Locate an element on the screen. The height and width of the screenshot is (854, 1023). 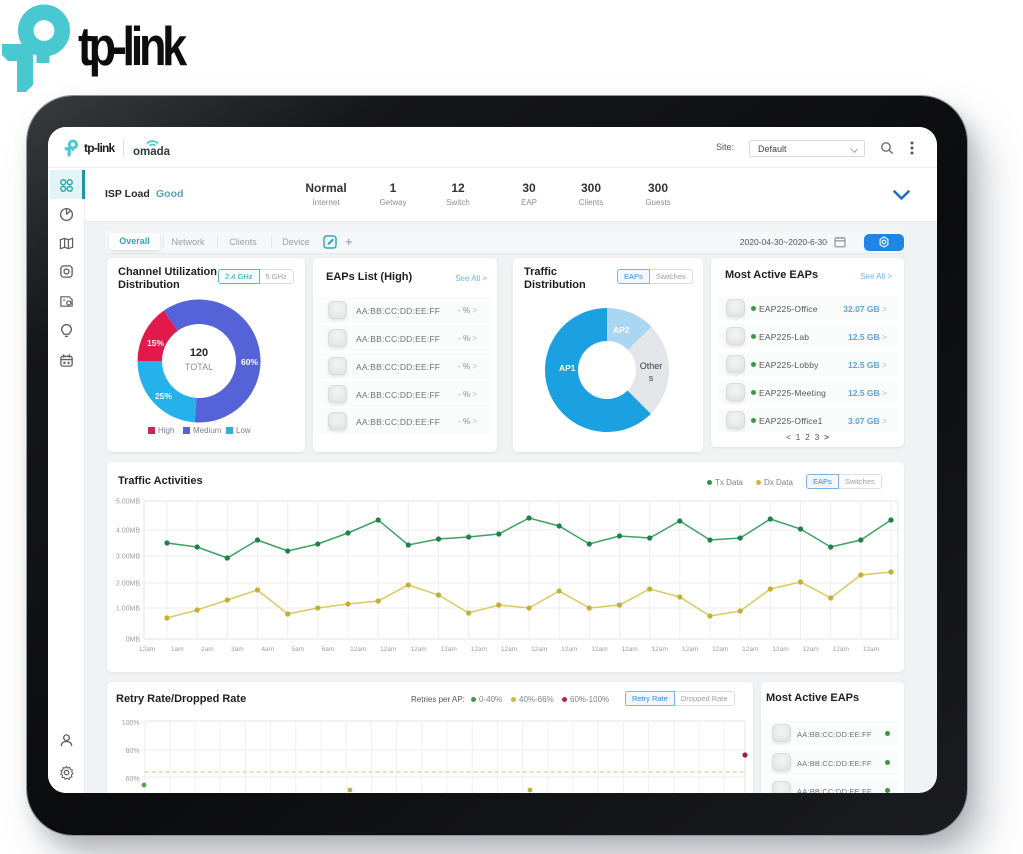
svg-text: 2am is located at coordinates (207, 649).